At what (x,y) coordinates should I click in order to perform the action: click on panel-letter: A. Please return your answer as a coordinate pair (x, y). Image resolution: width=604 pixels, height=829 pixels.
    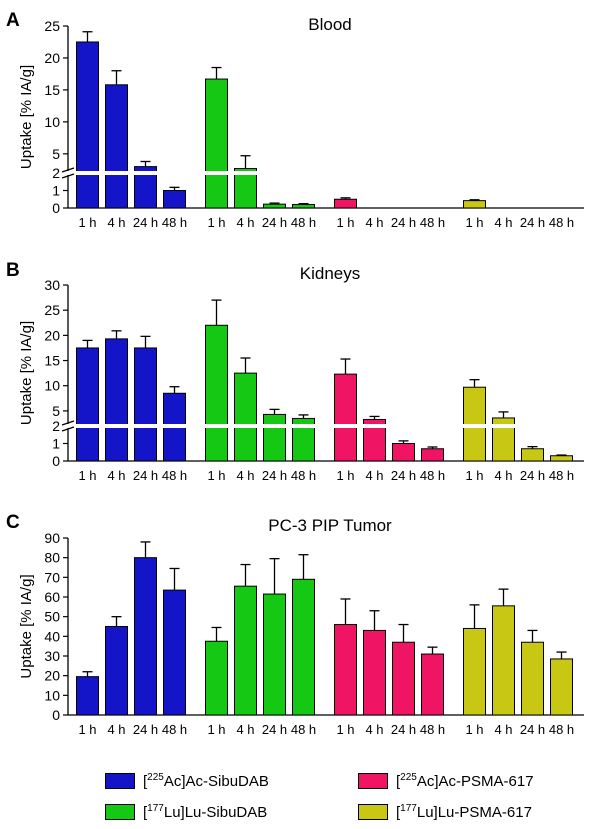
    Looking at the image, I should click on (13, 20).